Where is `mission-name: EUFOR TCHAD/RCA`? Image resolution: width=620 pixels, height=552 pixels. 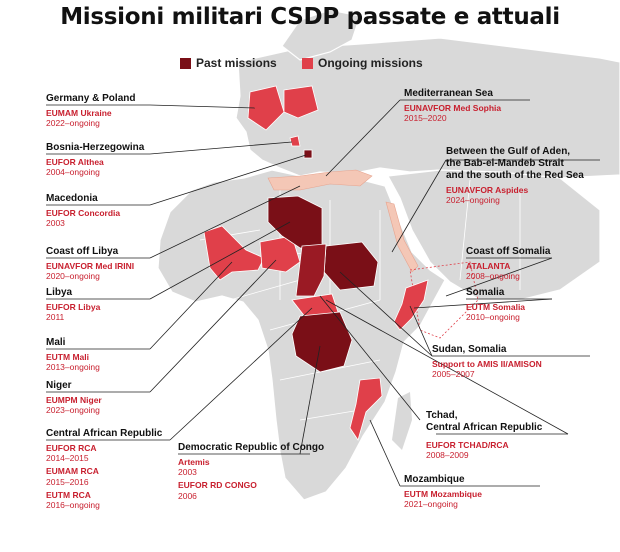 mission-name: EUFOR TCHAD/RCA is located at coordinates (467, 445).